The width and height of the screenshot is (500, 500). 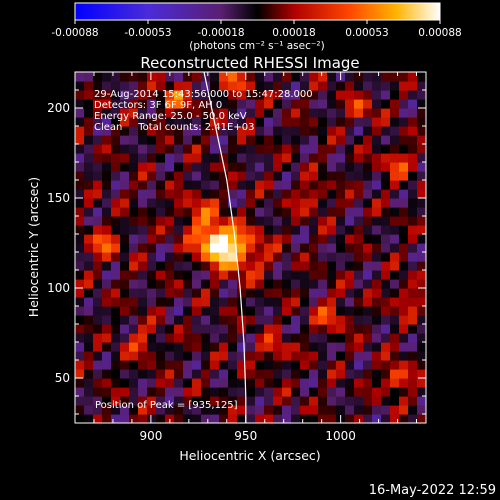 I want to click on footer-timestamp: 16-May-2022 12:59, so click(x=432, y=490).